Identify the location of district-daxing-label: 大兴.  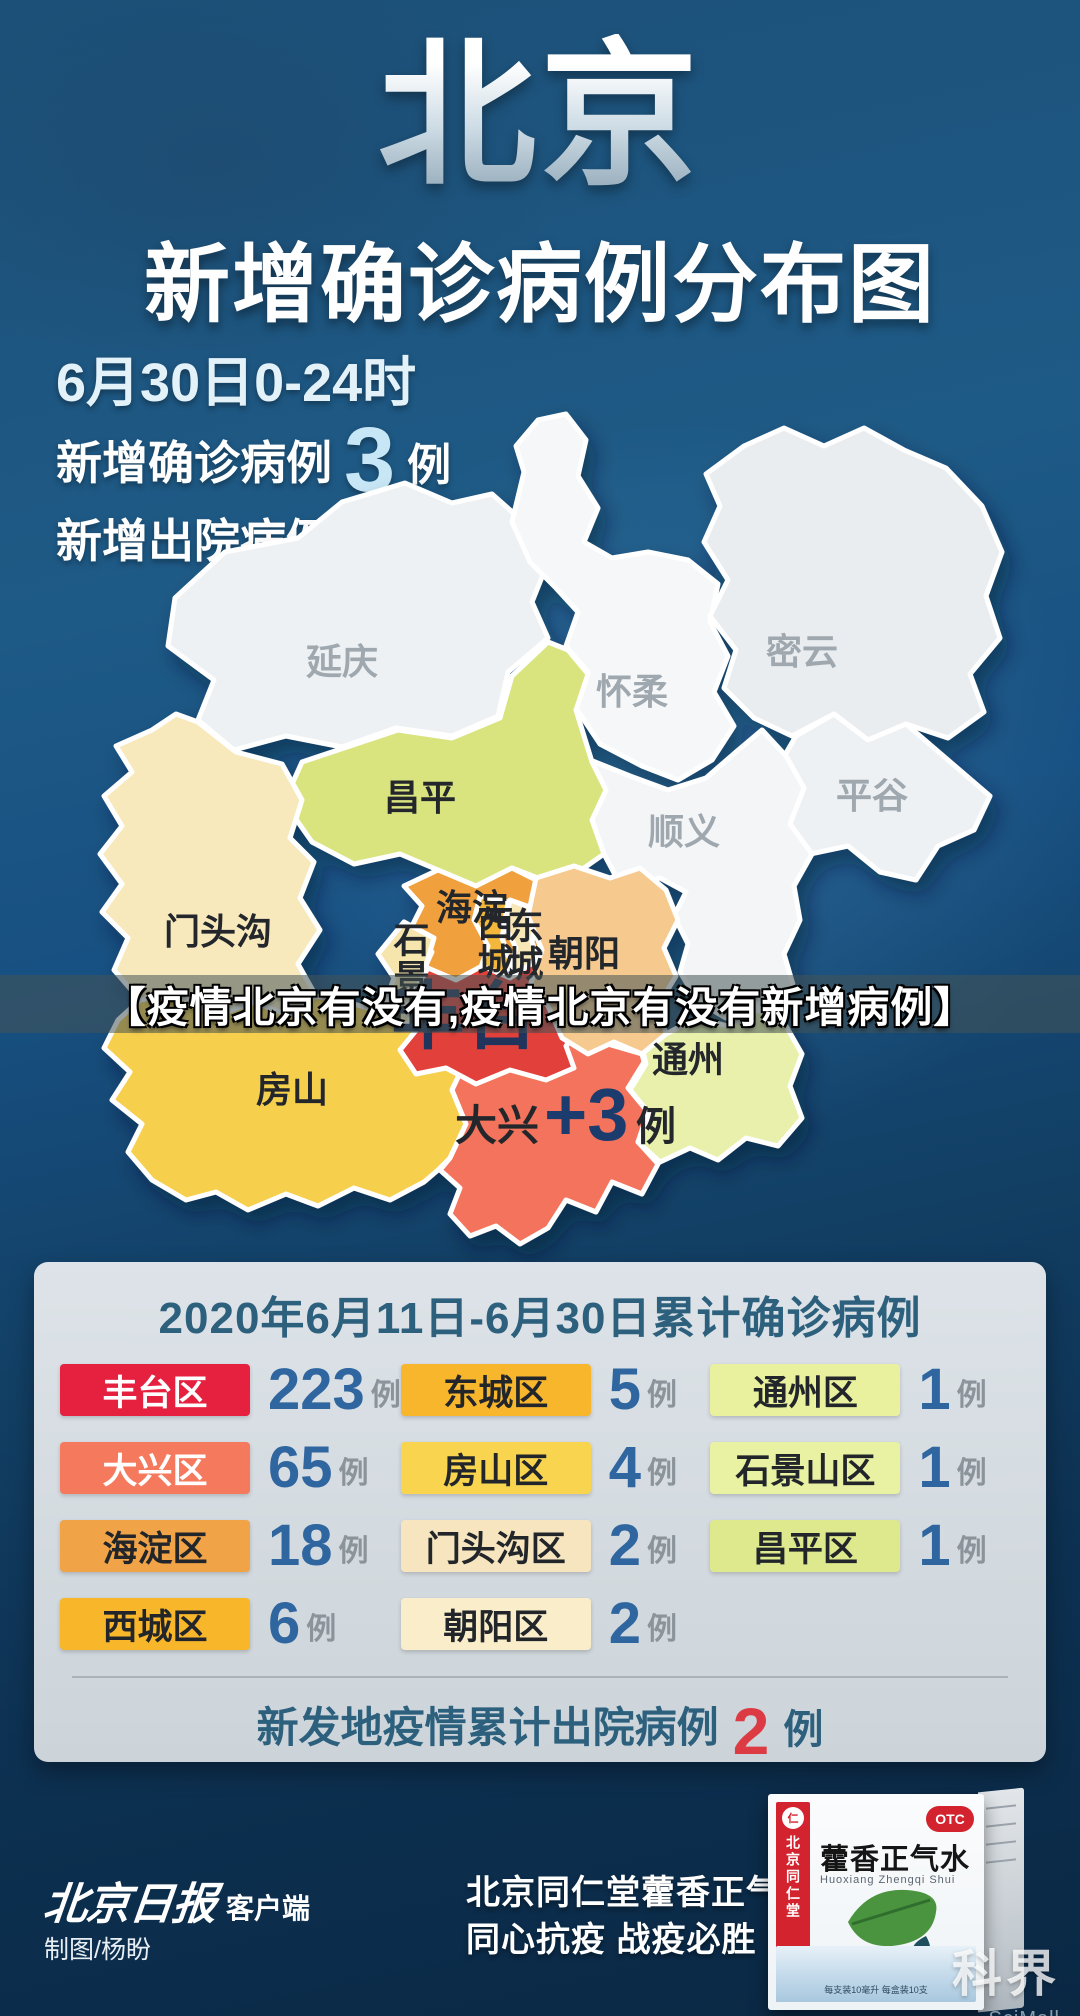
(497, 1125).